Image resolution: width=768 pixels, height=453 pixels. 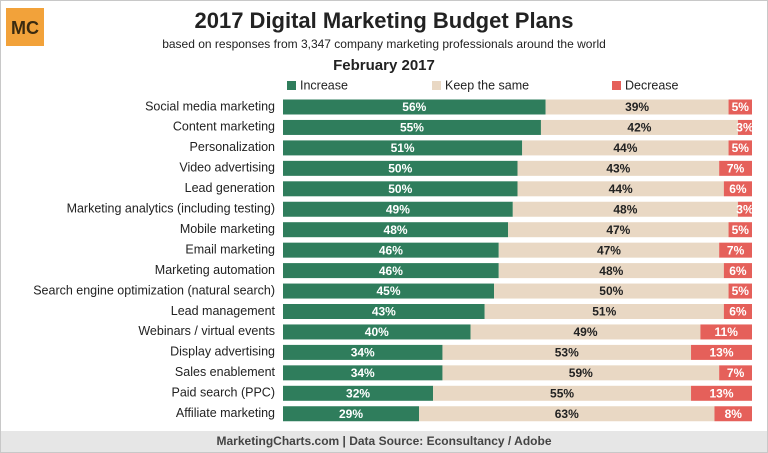 What do you see at coordinates (210, 106) in the screenshot?
I see `category-label: Social media marketing` at bounding box center [210, 106].